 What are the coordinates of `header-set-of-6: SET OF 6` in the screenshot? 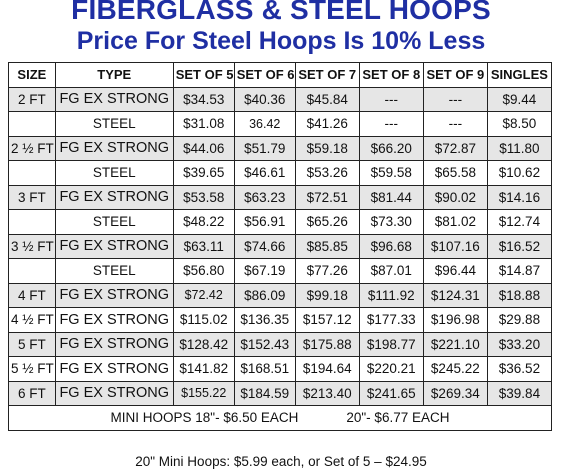 It's located at (264, 75).